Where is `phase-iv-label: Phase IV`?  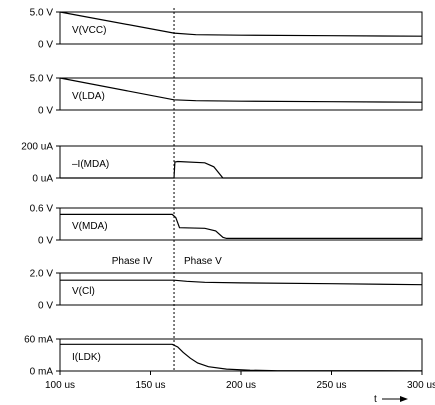
phase-iv-label: Phase IV is located at coordinates (132, 261).